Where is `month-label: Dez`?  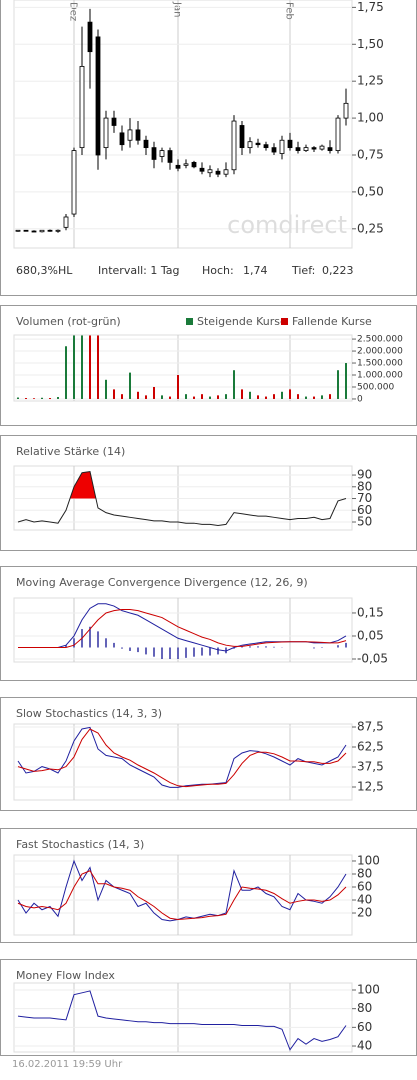 month-label: Dez is located at coordinates (73, 11).